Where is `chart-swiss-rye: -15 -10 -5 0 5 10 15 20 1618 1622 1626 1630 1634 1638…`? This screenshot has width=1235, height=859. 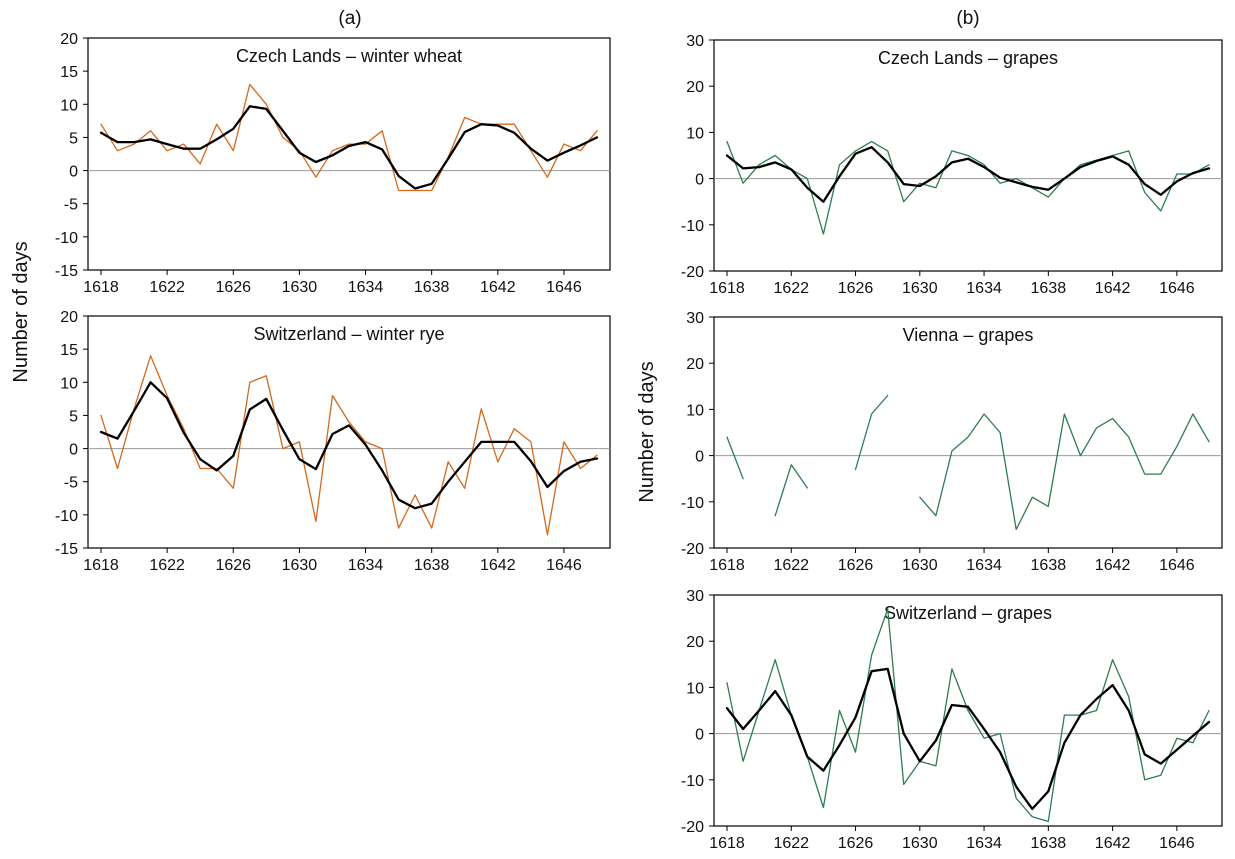
chart-swiss-rye: -15 -10 -5 0 5 10 15 20 1618 1622 1626 1630 1634 1638… is located at coordinates (333, 441).